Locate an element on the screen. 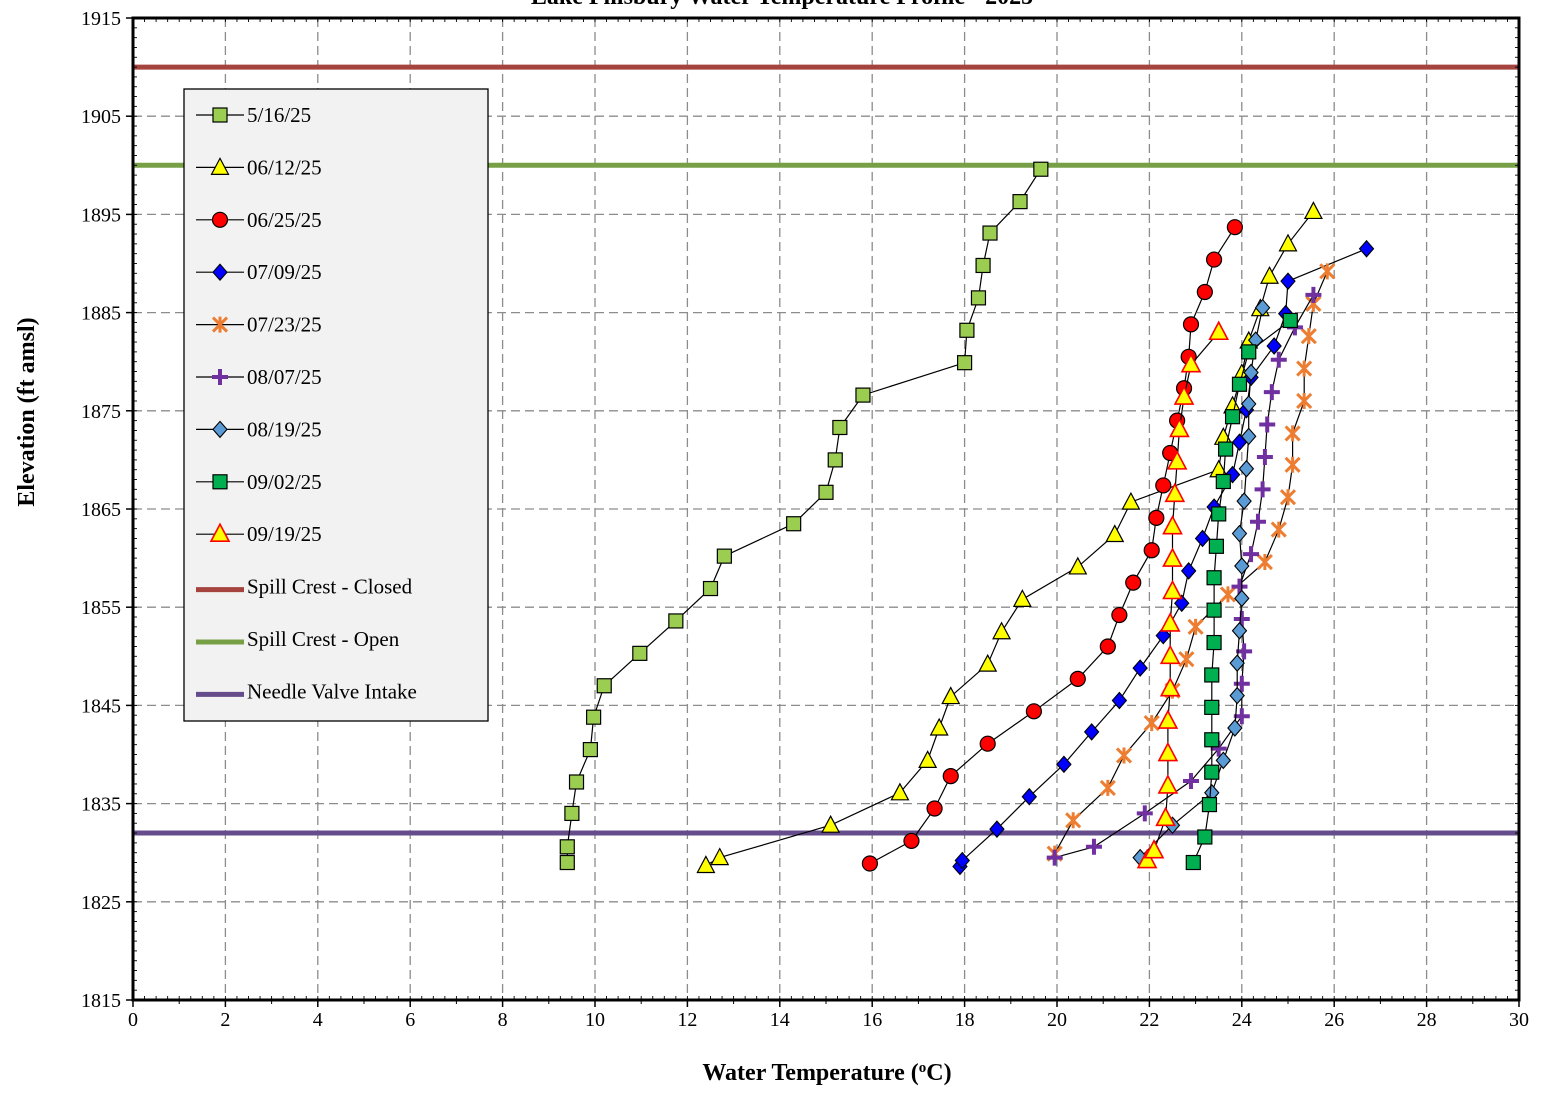 The height and width of the screenshot is (1094, 1547). x-tick-label: 14 is located at coordinates (780, 1020).